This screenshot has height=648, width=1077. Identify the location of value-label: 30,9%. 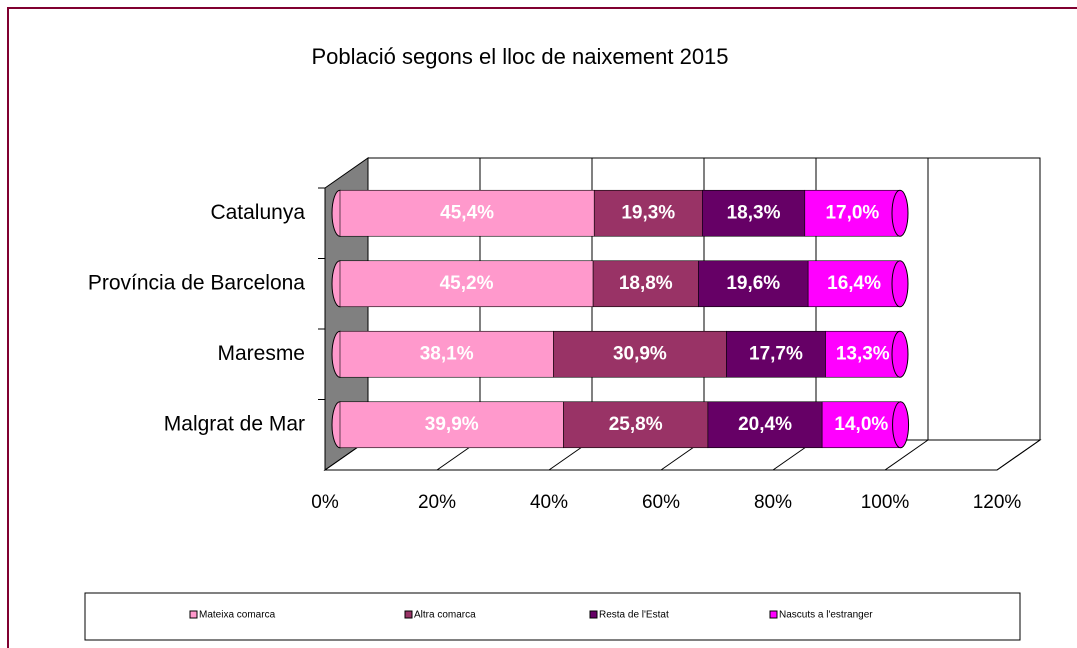
(640, 353).